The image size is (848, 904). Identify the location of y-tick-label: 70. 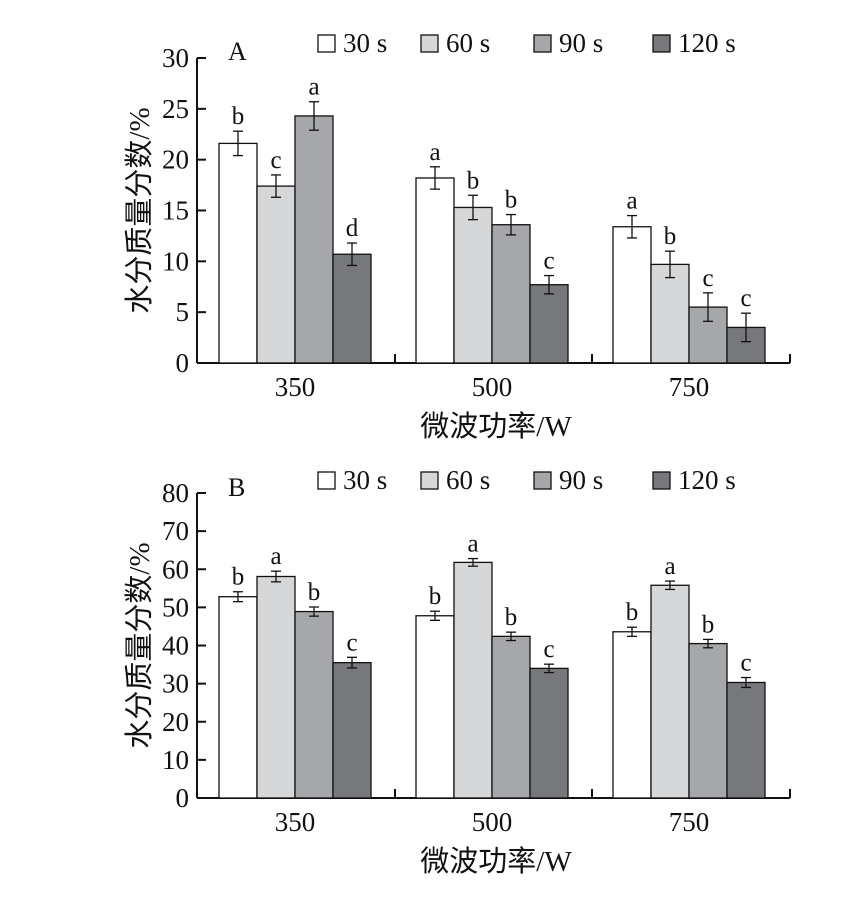
(175, 531).